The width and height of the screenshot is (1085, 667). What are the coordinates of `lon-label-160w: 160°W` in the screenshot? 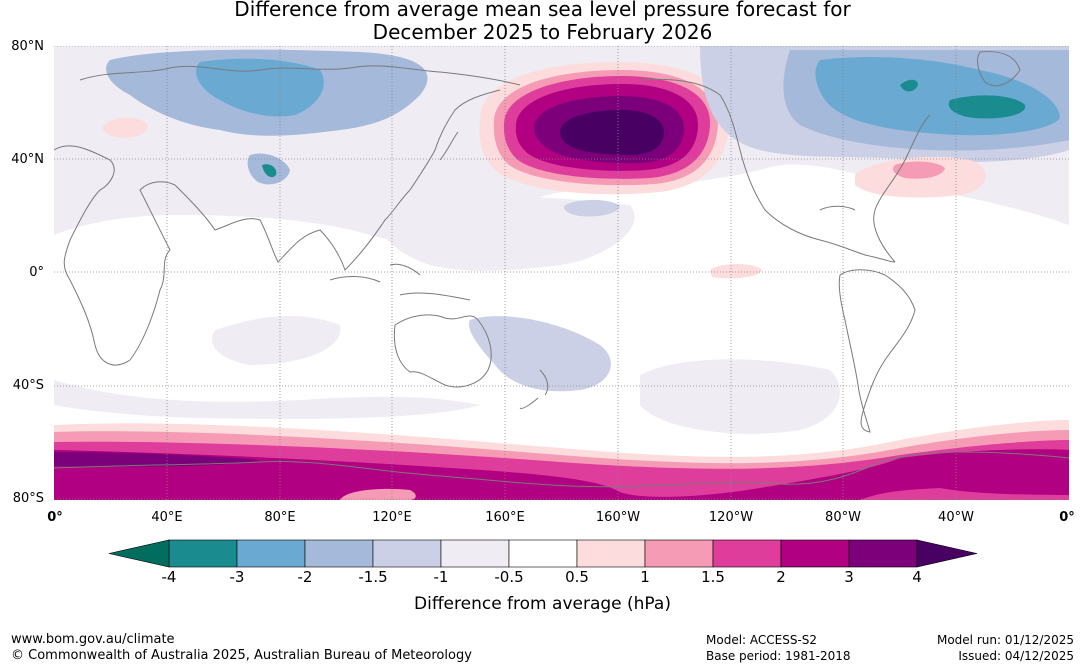 It's located at (618, 517).